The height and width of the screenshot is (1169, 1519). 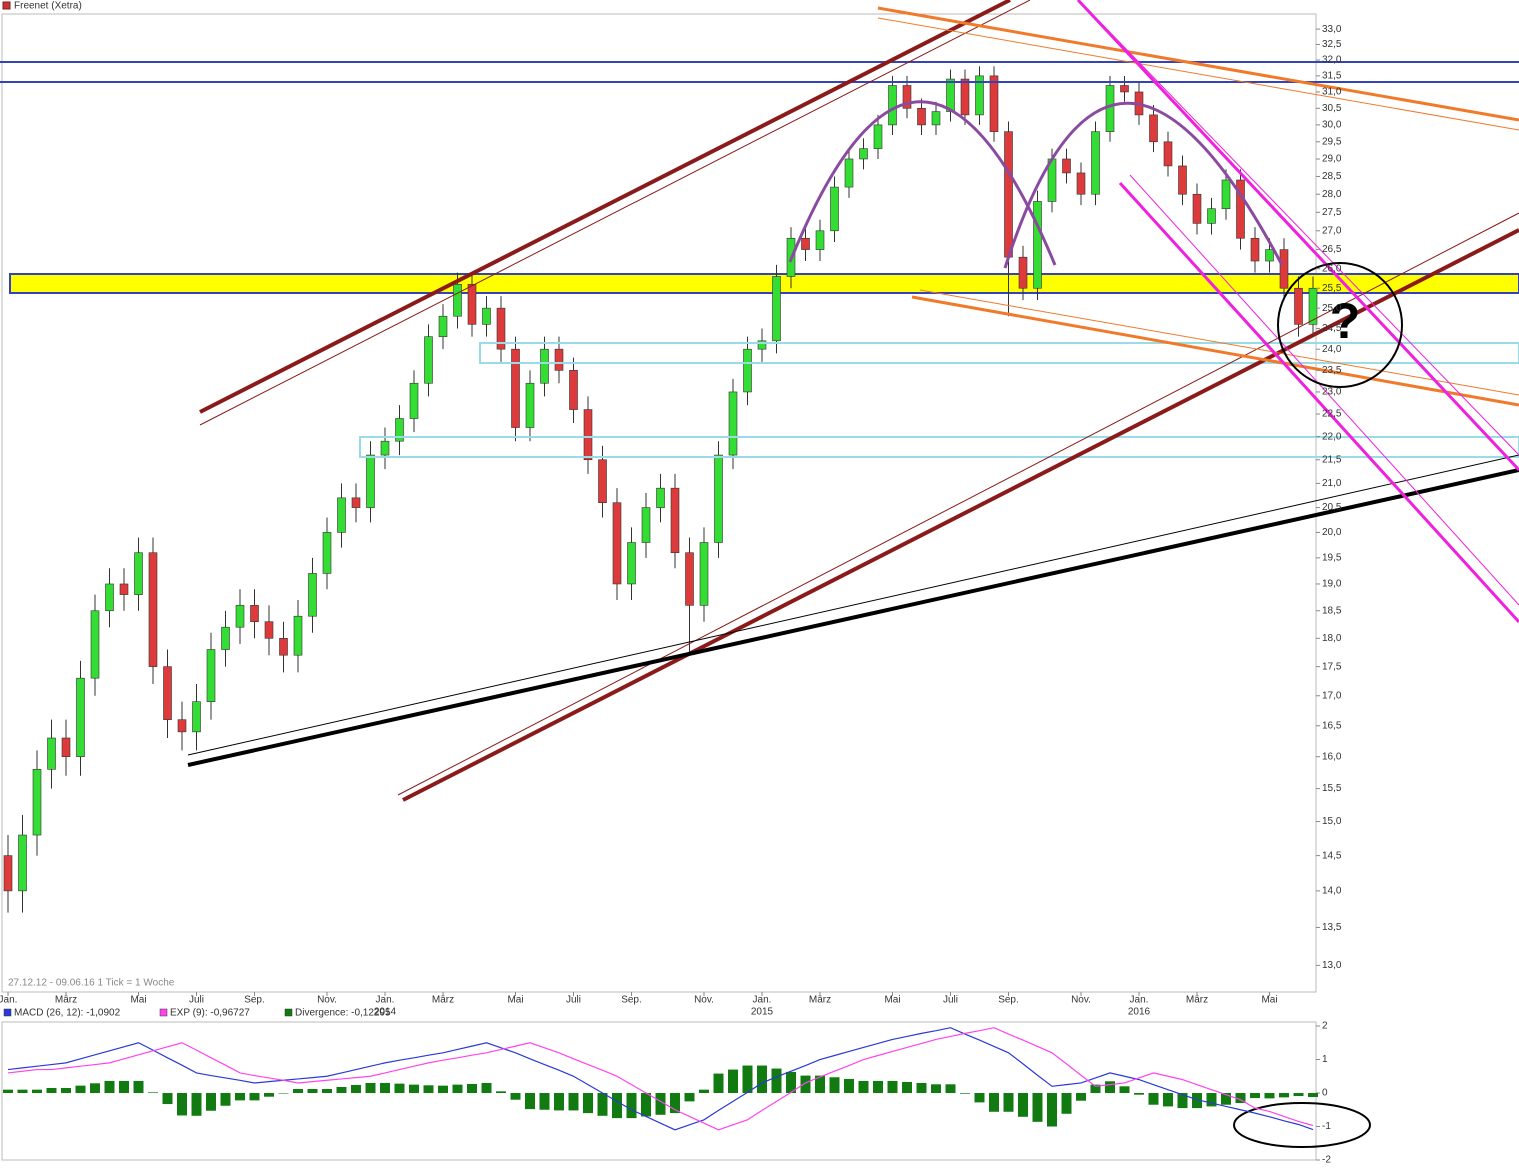 I want to click on y-tick-label: 17,5, so click(x=1332, y=666).